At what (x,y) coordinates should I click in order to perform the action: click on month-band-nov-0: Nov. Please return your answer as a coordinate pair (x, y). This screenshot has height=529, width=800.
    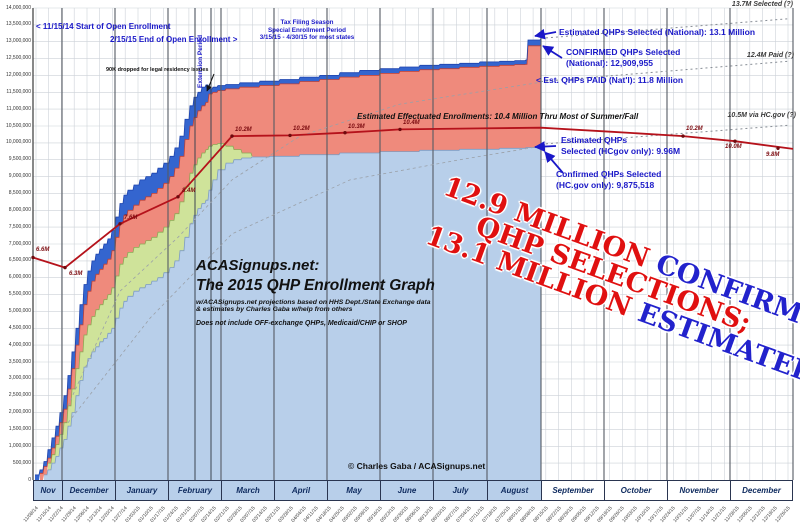
    Looking at the image, I should click on (47, 490).